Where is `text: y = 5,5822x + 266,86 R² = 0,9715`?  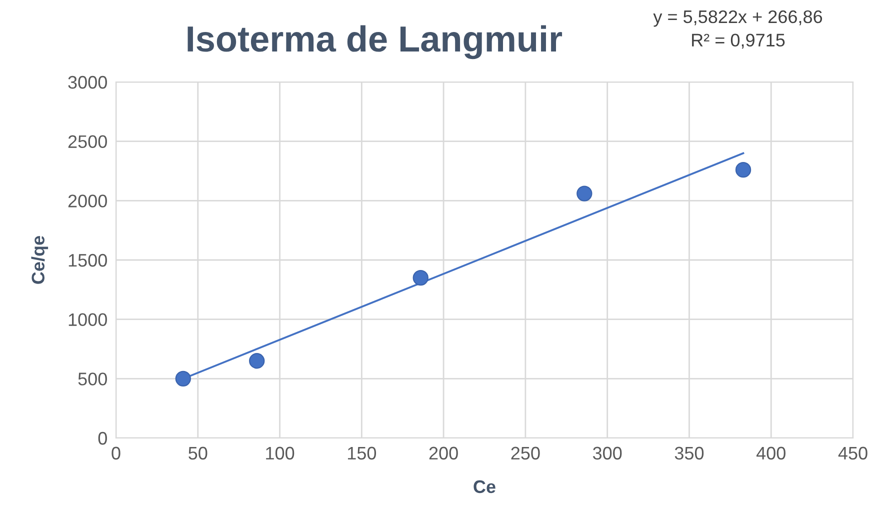 text: y = 5,5822x + 266,86 R² = 0,9715 is located at coordinates (737, 29).